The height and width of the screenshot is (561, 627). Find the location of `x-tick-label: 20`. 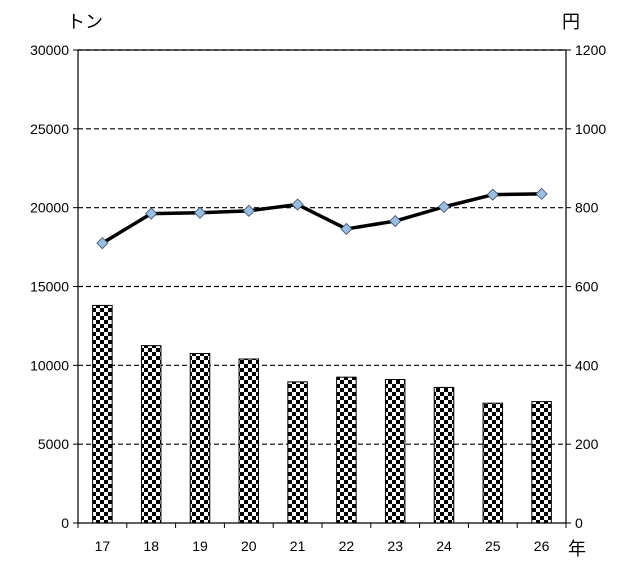

x-tick-label: 20 is located at coordinates (249, 546).